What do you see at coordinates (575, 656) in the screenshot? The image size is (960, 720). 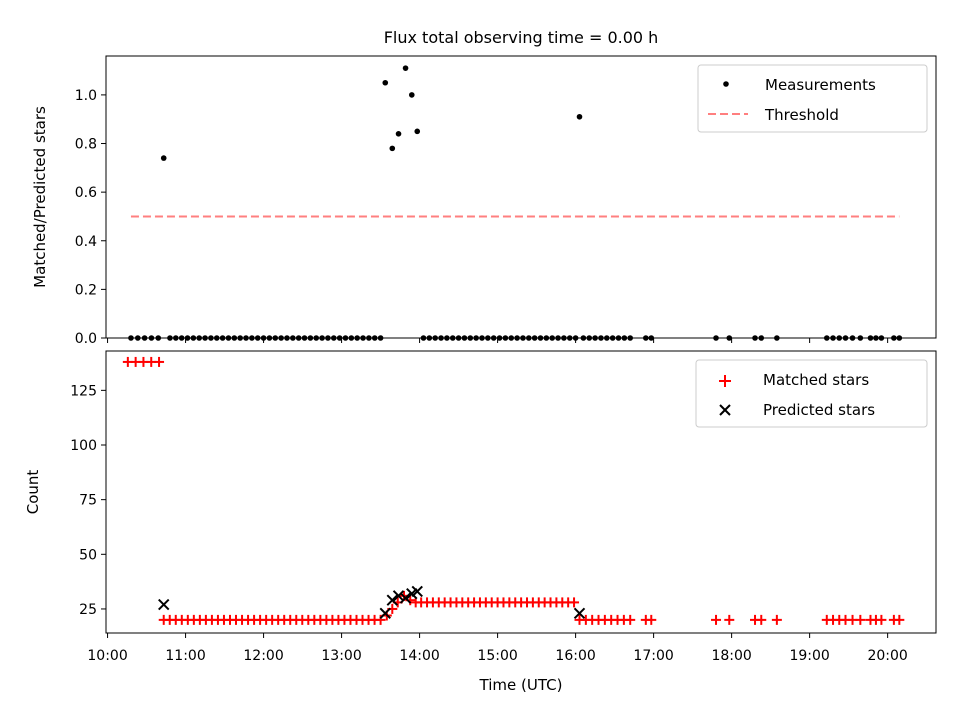 I see `x-tick-label: 16:00` at bounding box center [575, 656].